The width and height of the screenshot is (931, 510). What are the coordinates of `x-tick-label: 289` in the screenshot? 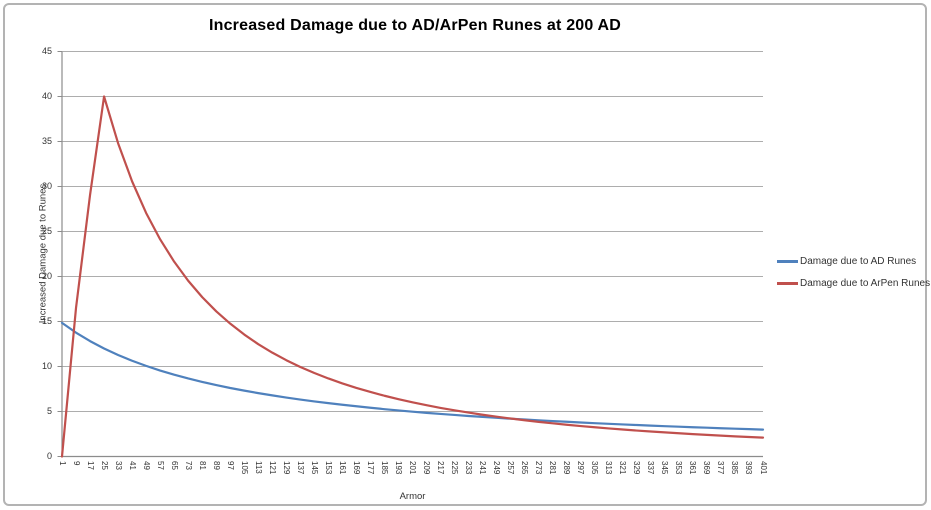 It's located at (567, 468).